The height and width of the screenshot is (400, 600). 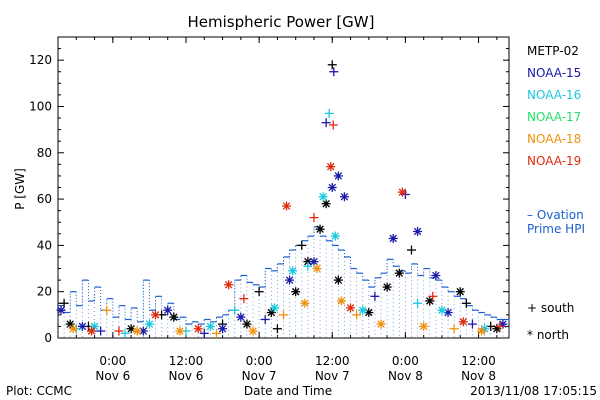 What do you see at coordinates (20, 189) in the screenshot?
I see `y-axis-label: P [GW]` at bounding box center [20, 189].